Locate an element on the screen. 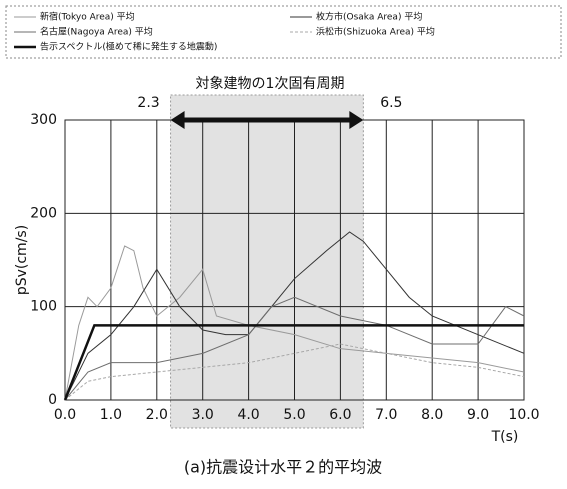 This screenshot has width=567, height=489. x-tick-label: 10.0 is located at coordinates (523, 415).